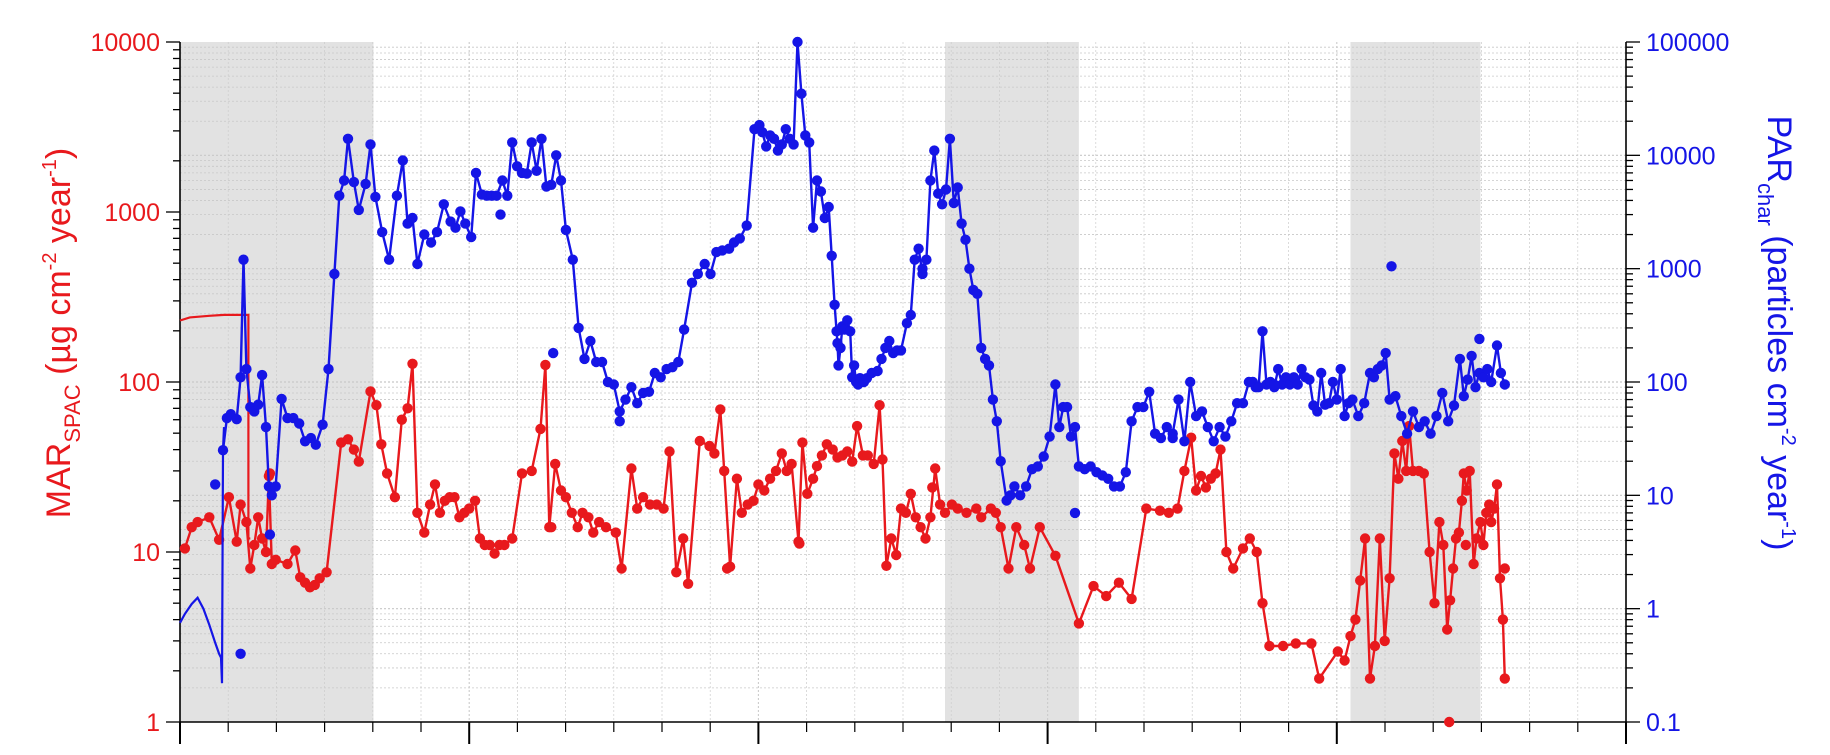 Image resolution: width=1830 pixels, height=755 pixels. What do you see at coordinates (139, 383) in the screenshot?
I see `y-left-tick-label: 100` at bounding box center [139, 383].